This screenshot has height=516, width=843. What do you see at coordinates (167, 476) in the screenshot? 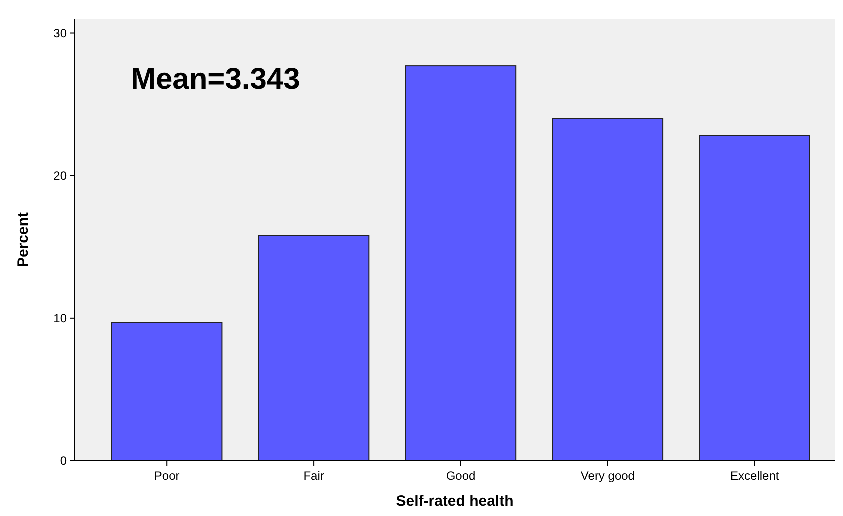
I see `x-tick-label: Poor` at bounding box center [167, 476].